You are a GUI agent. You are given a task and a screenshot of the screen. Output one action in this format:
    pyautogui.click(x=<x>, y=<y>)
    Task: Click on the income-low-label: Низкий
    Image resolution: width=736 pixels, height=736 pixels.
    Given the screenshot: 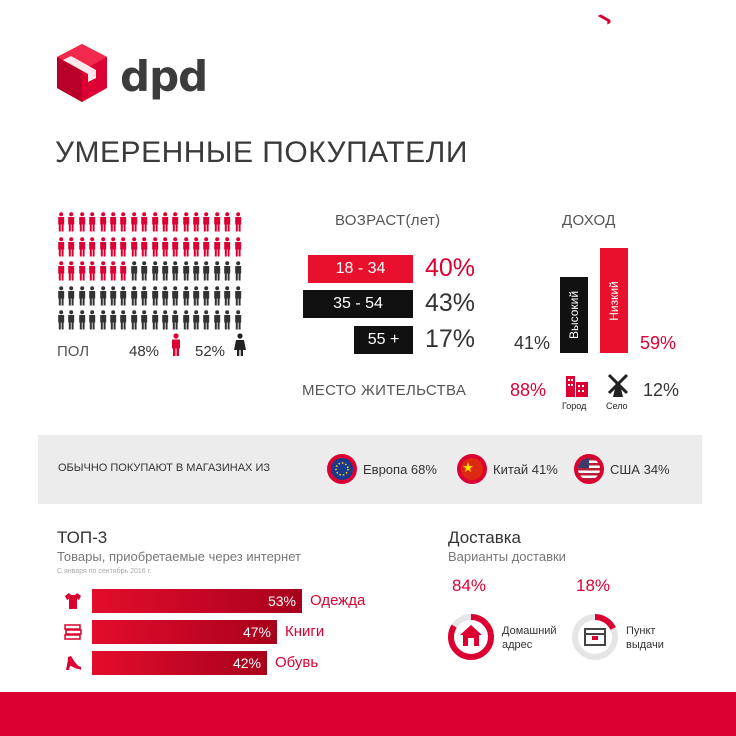 What is the action you would take?
    pyautogui.click(x=614, y=300)
    